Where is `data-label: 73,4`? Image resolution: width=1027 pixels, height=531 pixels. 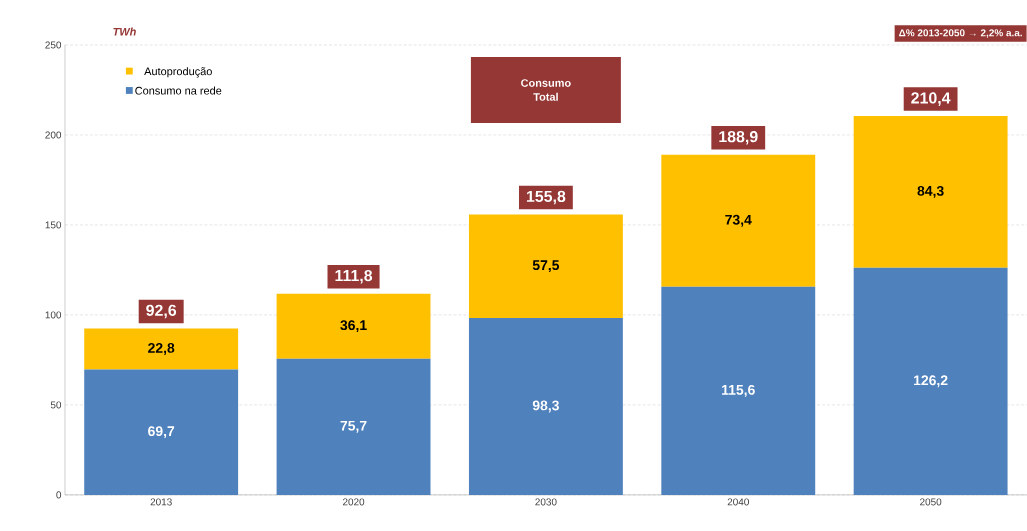 data-label: 73,4 is located at coordinates (738, 220).